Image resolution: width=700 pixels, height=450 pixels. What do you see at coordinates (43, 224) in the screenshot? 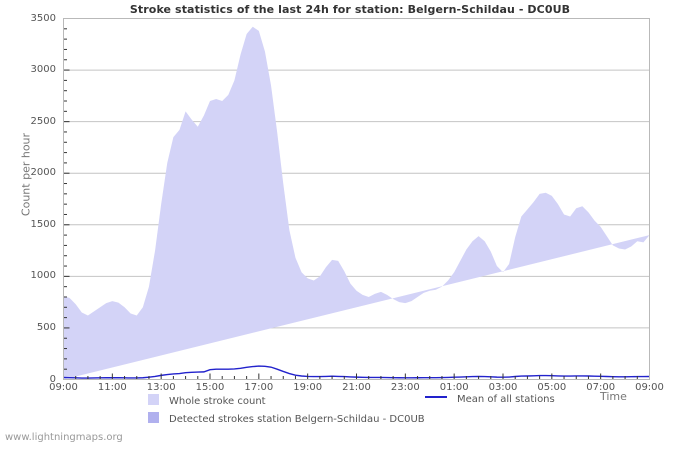
I see `y-tick-label: 1500` at bounding box center [43, 224].